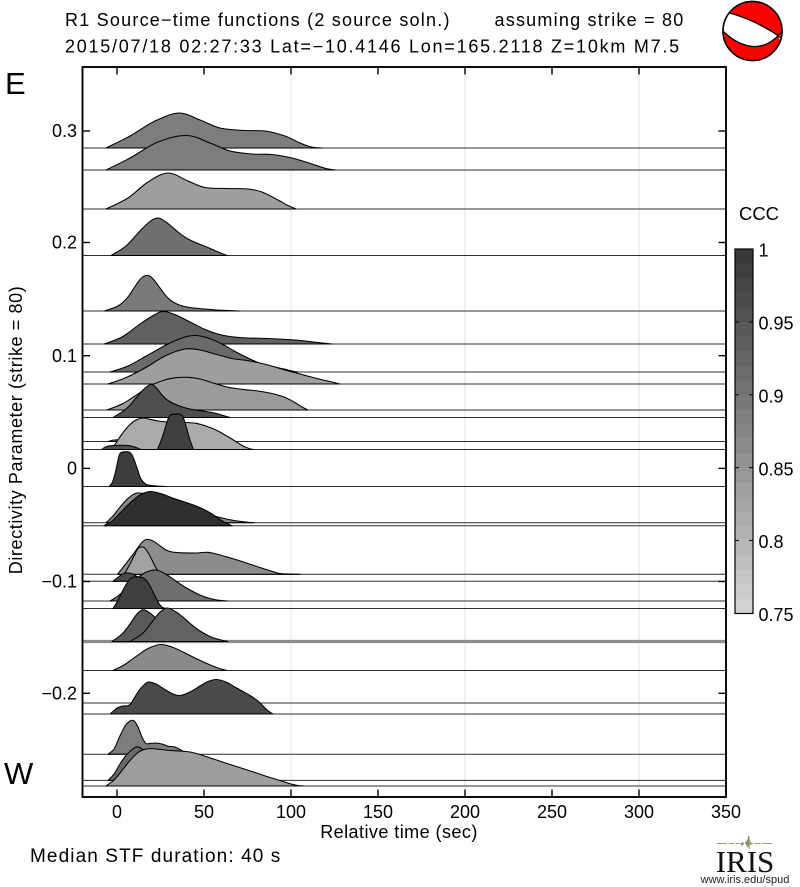 The height and width of the screenshot is (887, 800). I want to click on svg-text: 50, so click(204, 812).